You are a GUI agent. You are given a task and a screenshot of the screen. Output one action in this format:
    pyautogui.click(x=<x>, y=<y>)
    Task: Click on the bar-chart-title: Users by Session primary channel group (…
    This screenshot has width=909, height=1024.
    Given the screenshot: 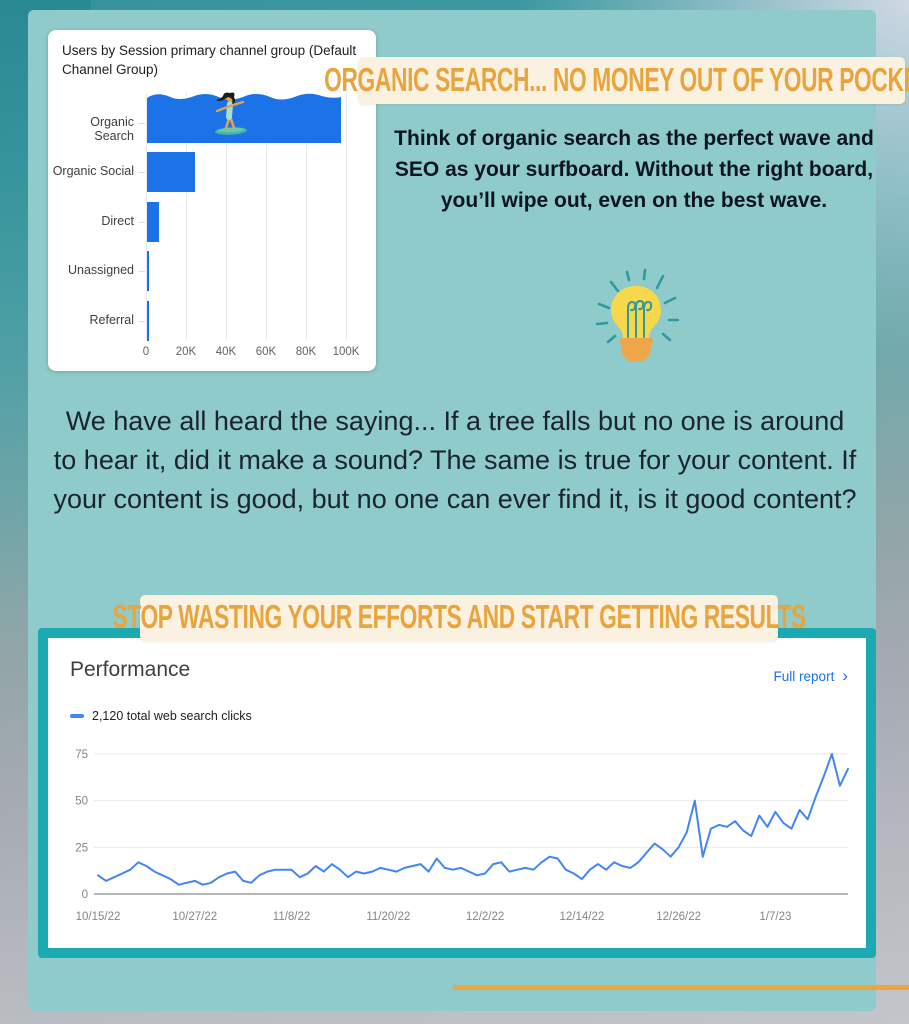 What is the action you would take?
    pyautogui.click(x=209, y=60)
    